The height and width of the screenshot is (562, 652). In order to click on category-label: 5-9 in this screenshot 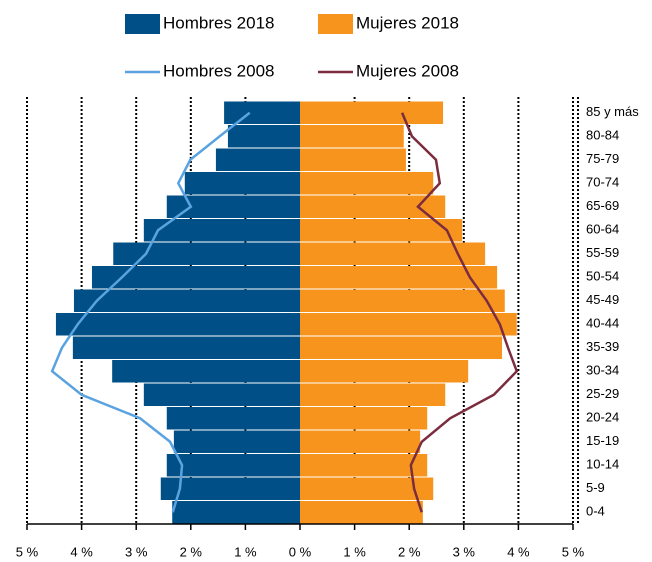, I will do `click(595, 487)`.